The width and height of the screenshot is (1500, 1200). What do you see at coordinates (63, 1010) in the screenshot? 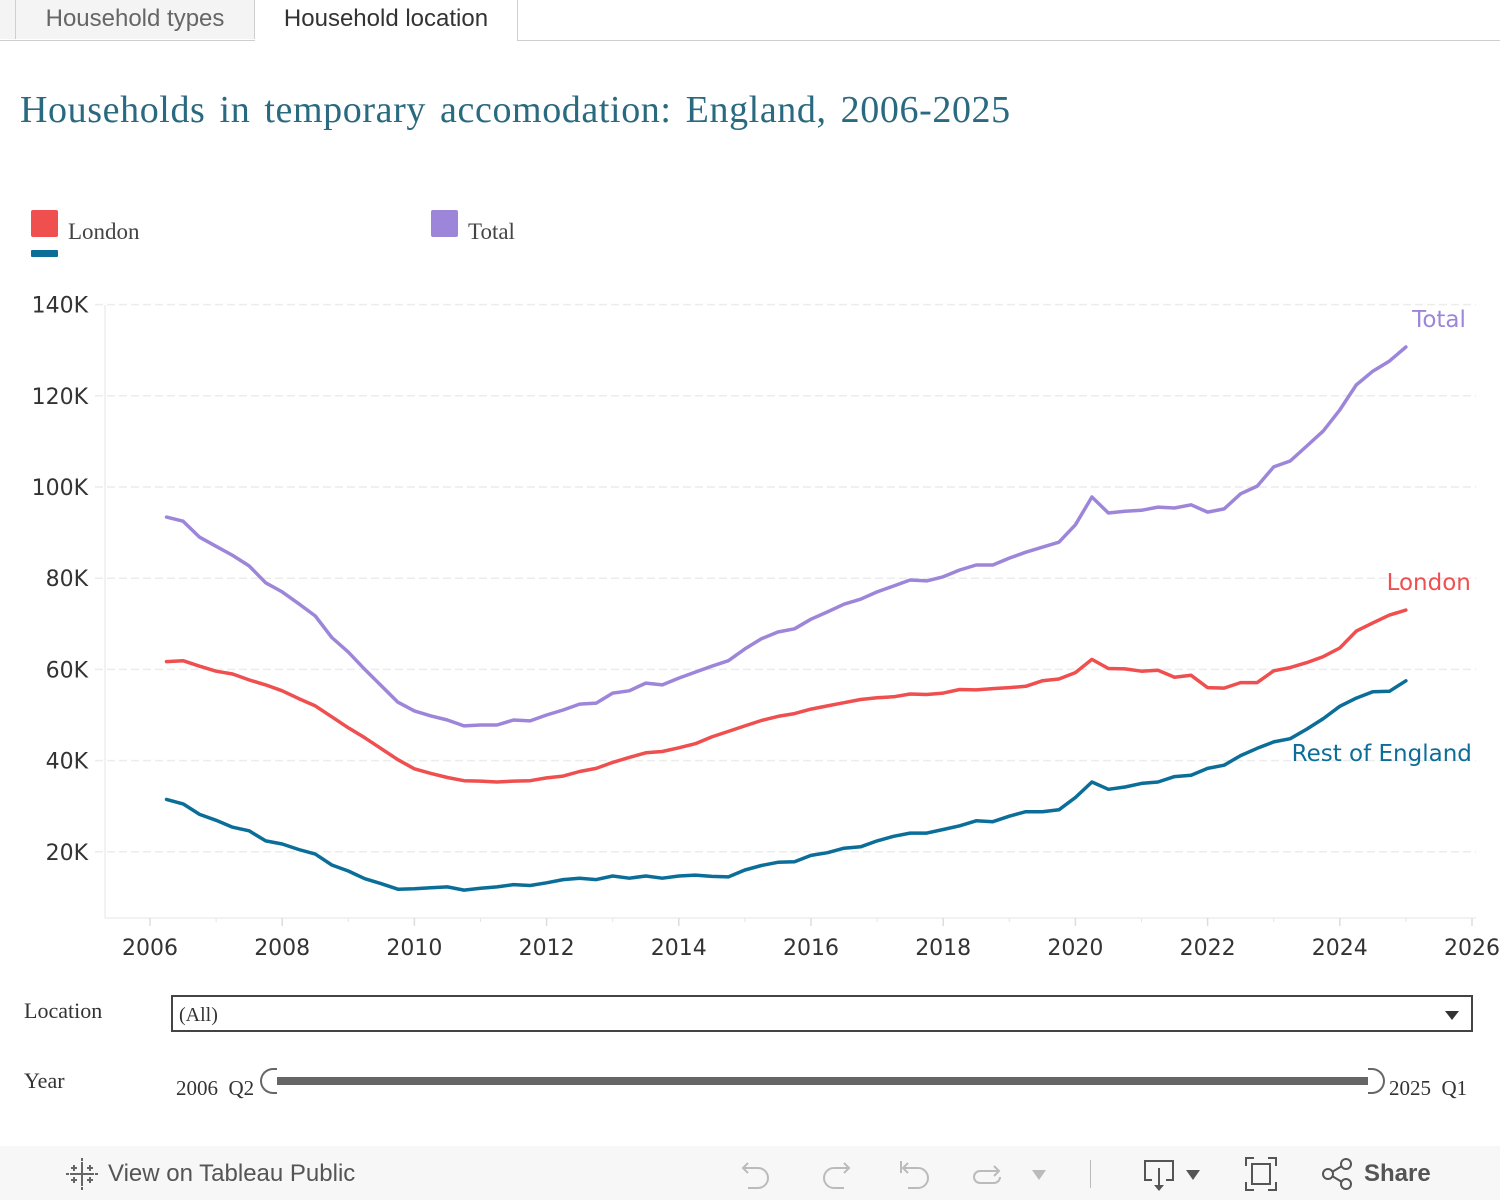
I see `location-filter-label: Location` at bounding box center [63, 1010].